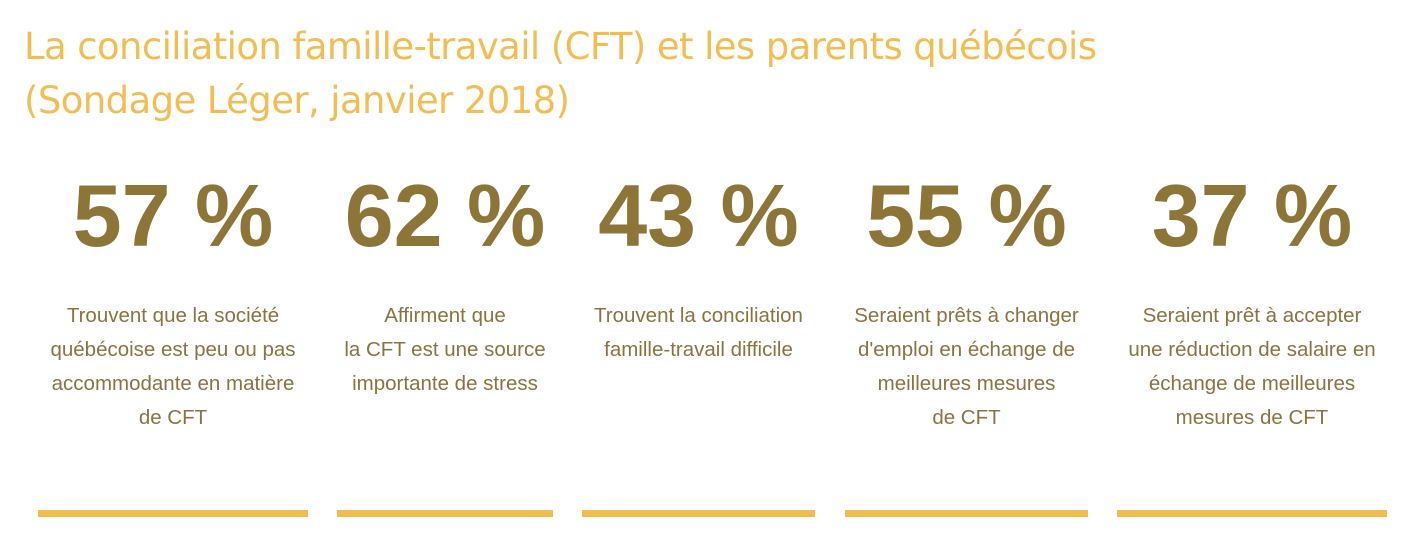  Describe the element at coordinates (966, 215) in the screenshot. I see `stat-percentage: 55 %` at that location.